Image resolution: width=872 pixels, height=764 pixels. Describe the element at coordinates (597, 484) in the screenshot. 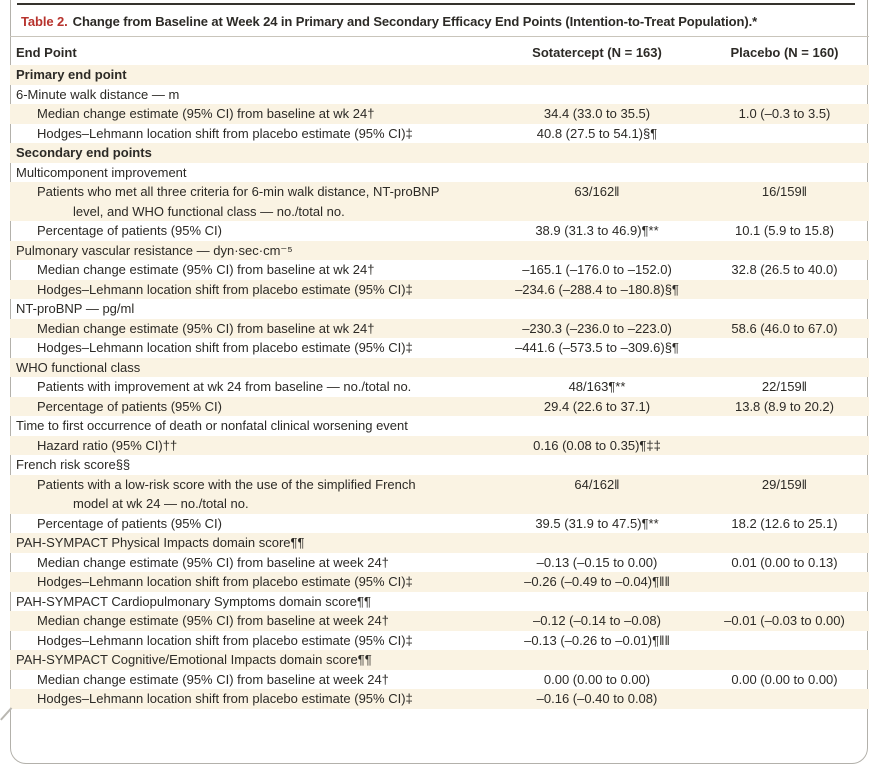

I see `sotatercept-value: 64/162‖` at that location.